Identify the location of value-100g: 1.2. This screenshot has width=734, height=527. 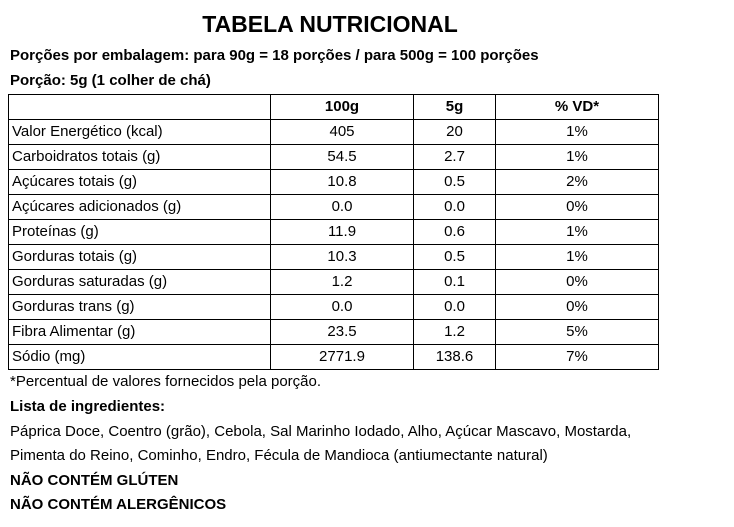
(342, 282).